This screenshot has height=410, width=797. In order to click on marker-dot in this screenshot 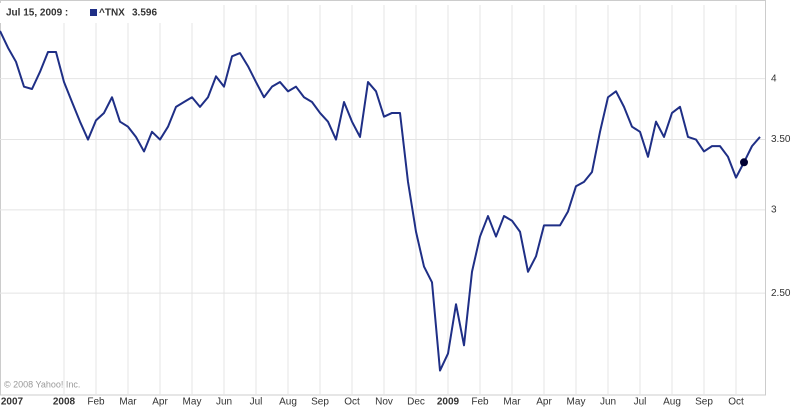, I will do `click(744, 162)`.